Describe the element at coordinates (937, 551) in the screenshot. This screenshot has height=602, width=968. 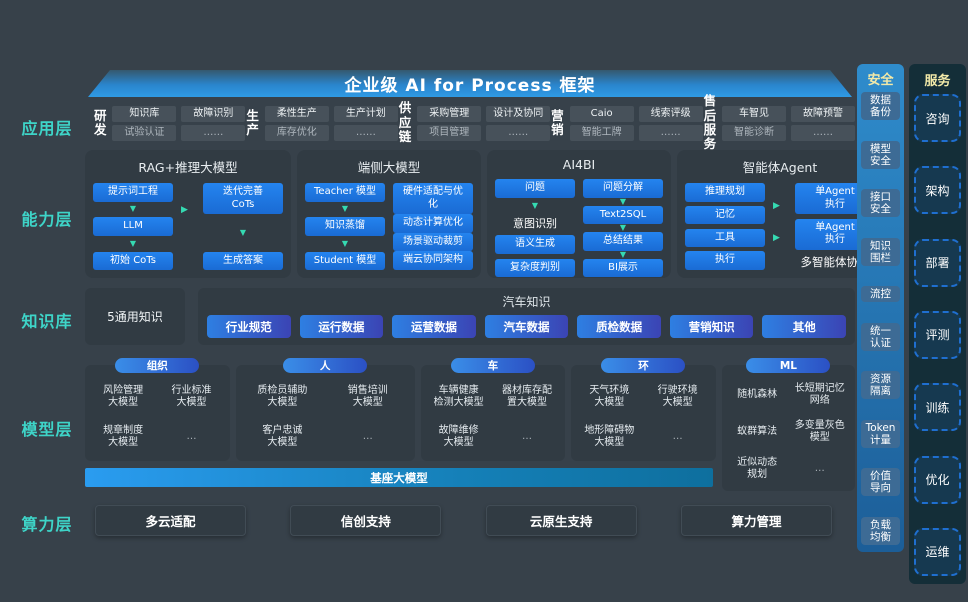
I see `service-item: 运维` at that location.